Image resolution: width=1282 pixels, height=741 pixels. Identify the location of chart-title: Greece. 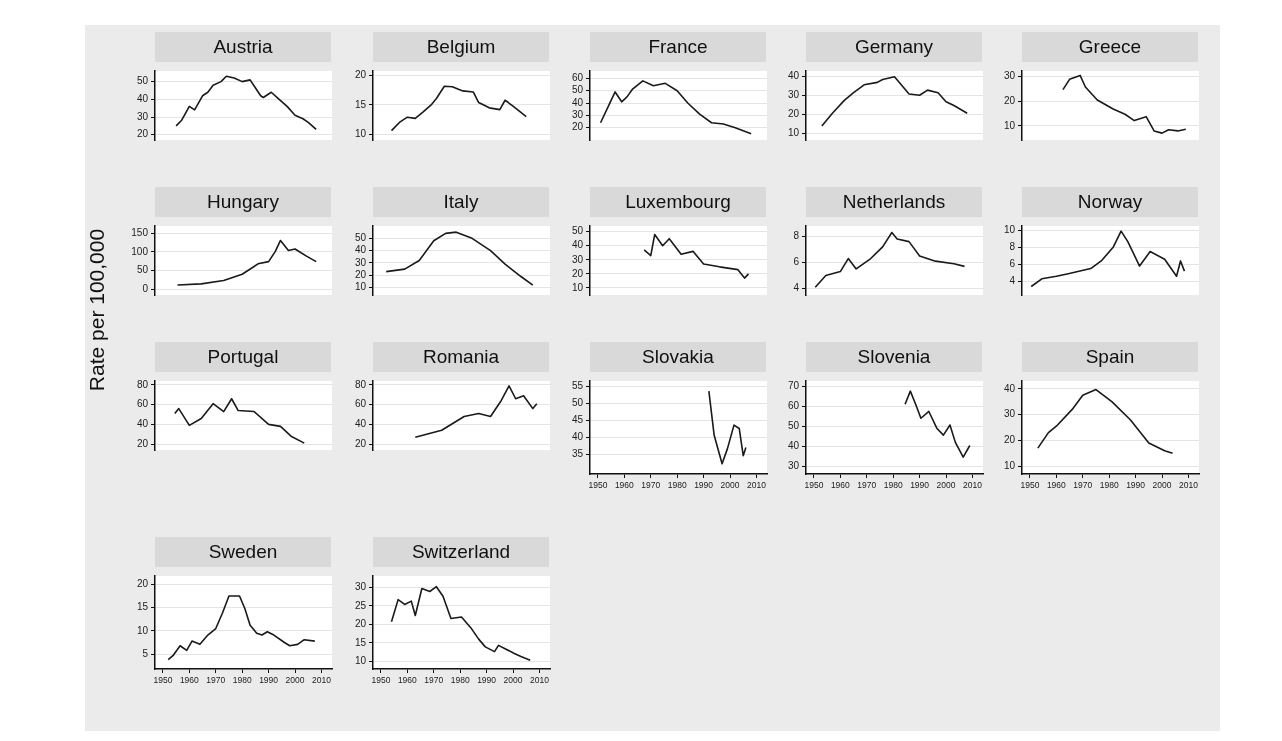
(1110, 47).